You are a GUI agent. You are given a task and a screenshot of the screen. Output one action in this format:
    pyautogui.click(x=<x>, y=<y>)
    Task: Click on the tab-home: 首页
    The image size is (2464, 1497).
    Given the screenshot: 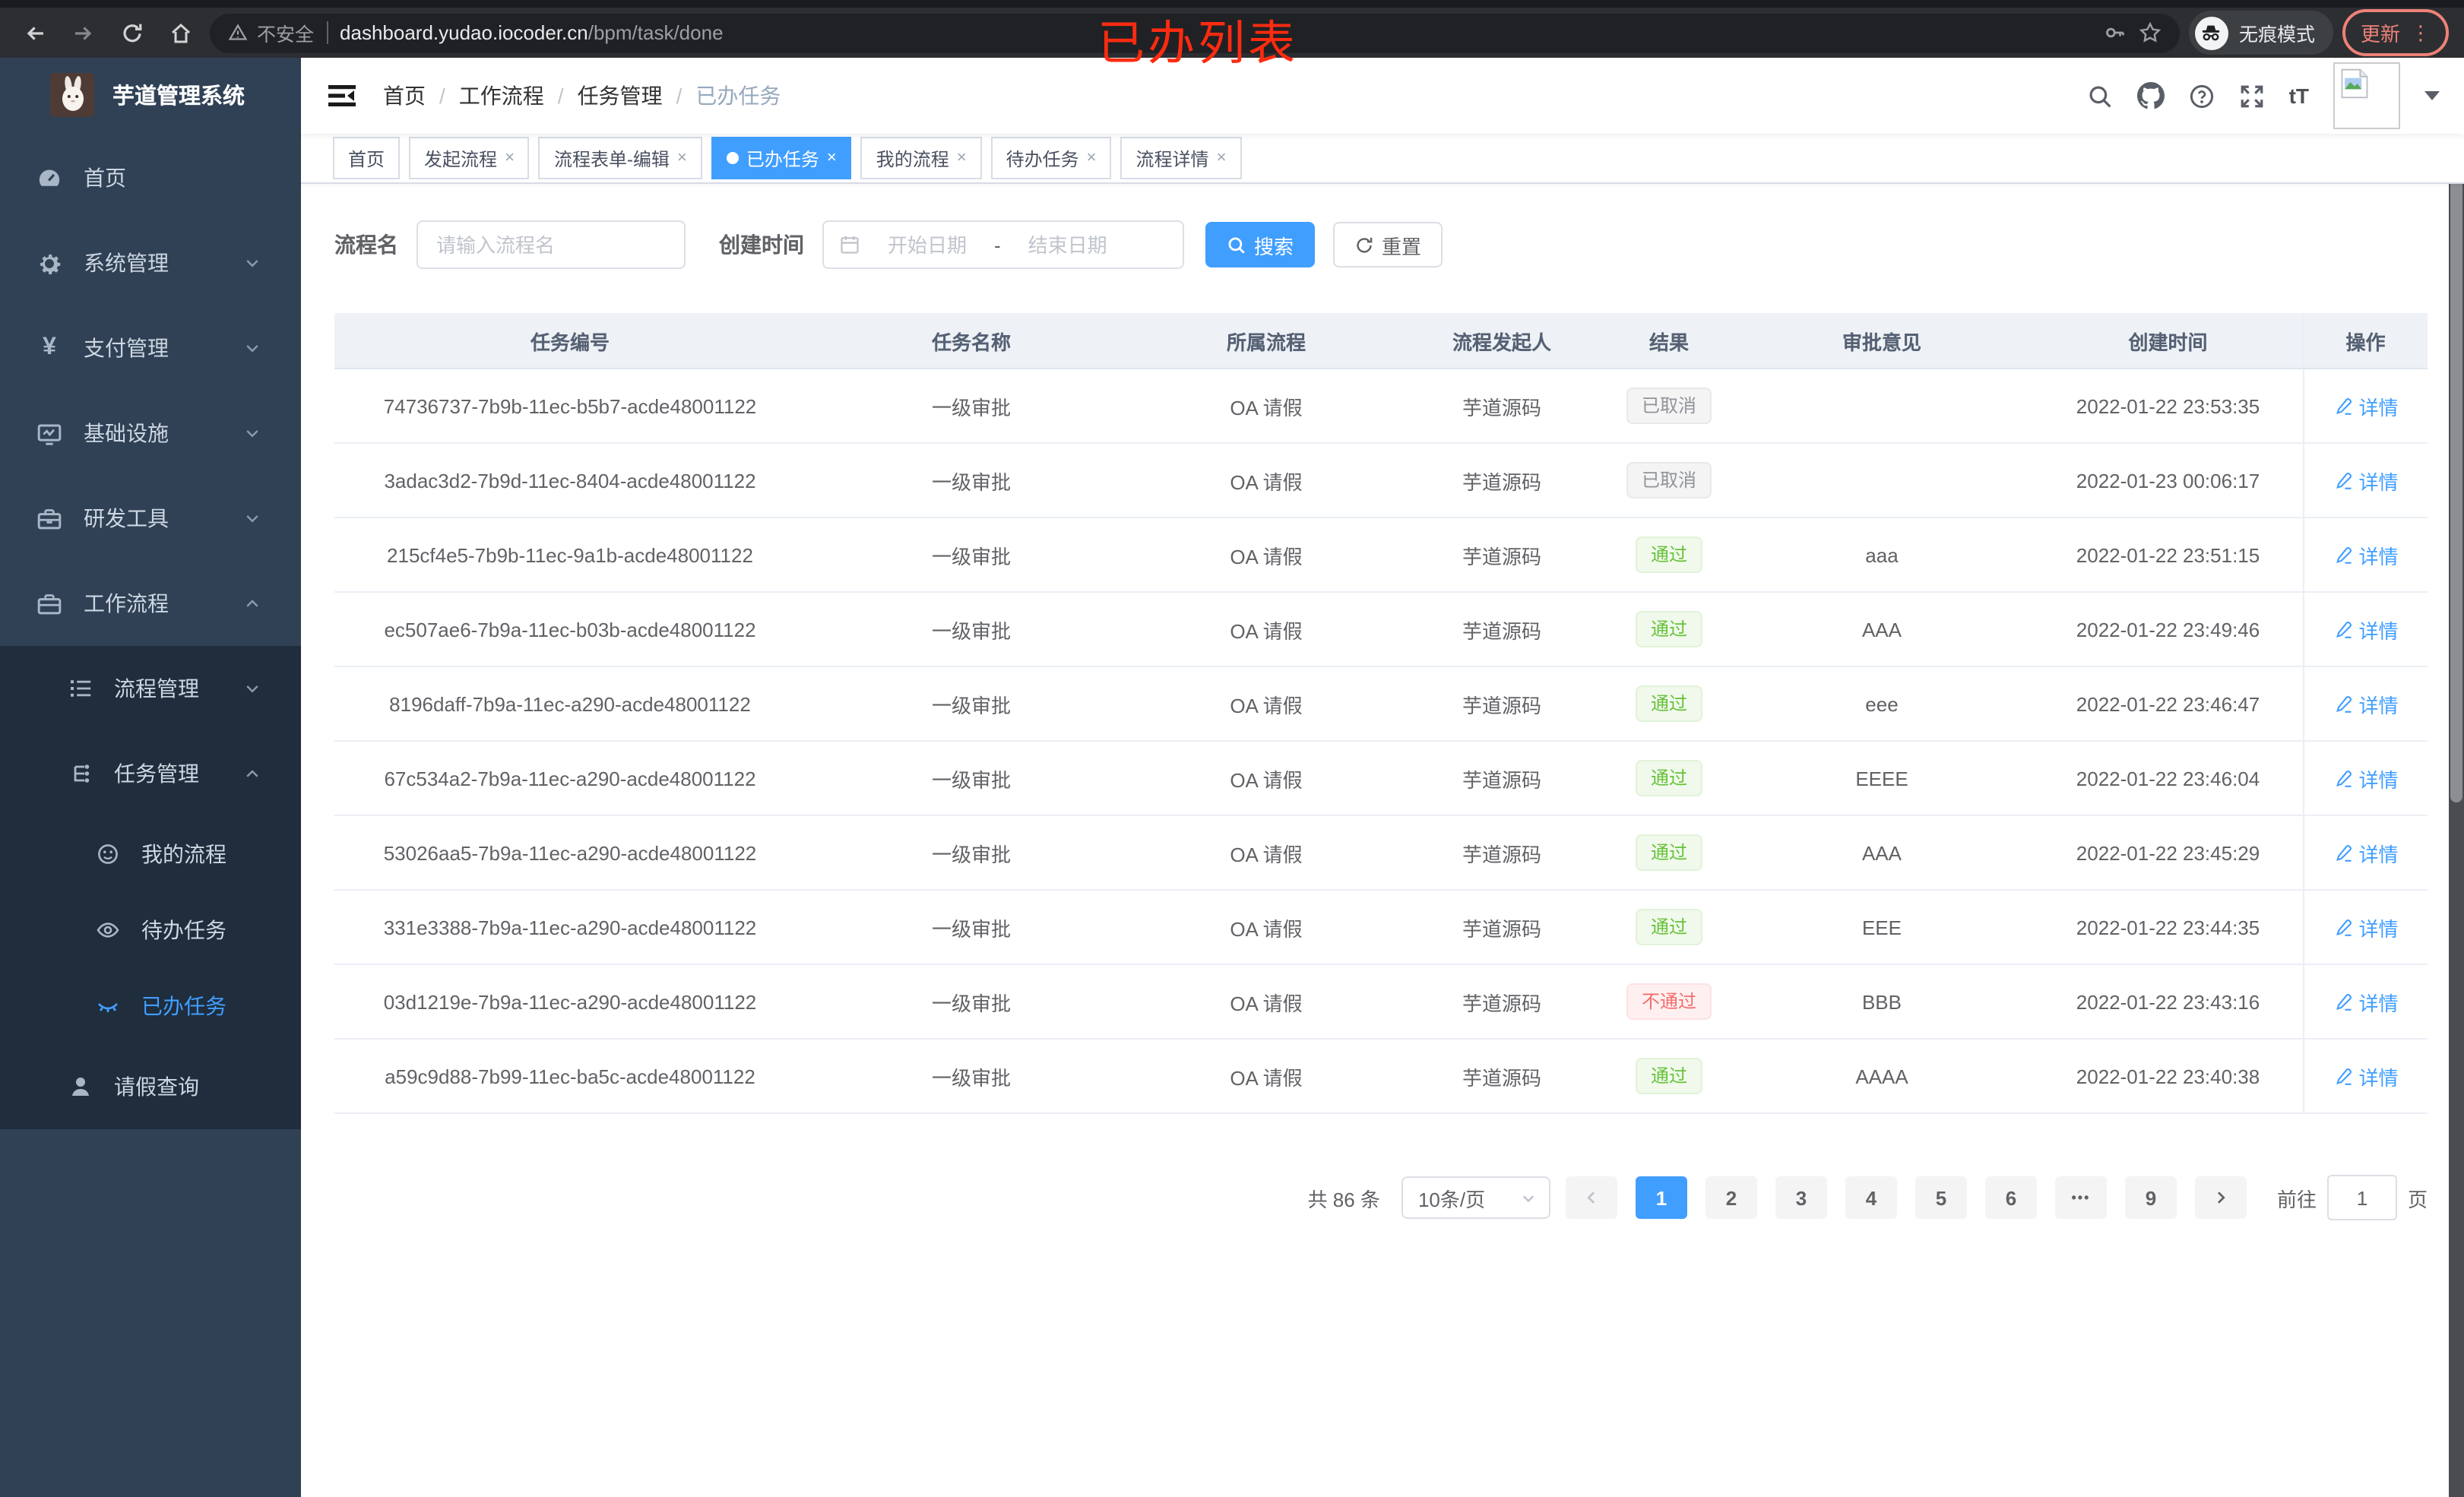 What is the action you would take?
    pyautogui.click(x=367, y=158)
    